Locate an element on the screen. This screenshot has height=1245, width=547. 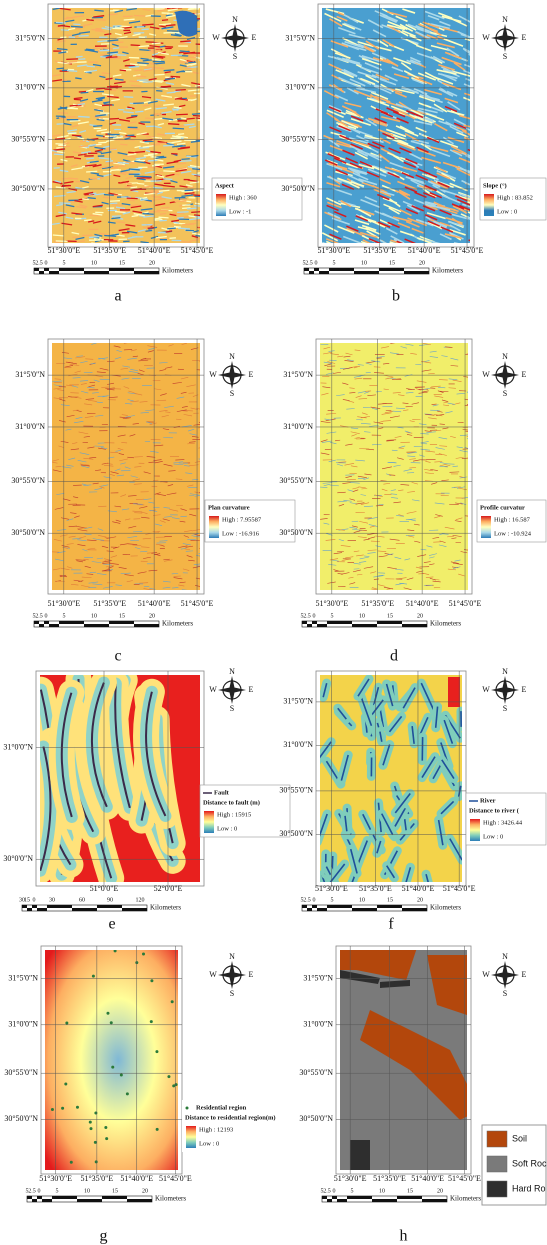
legend-title: Plan curvature is located at coordinates (229, 507).